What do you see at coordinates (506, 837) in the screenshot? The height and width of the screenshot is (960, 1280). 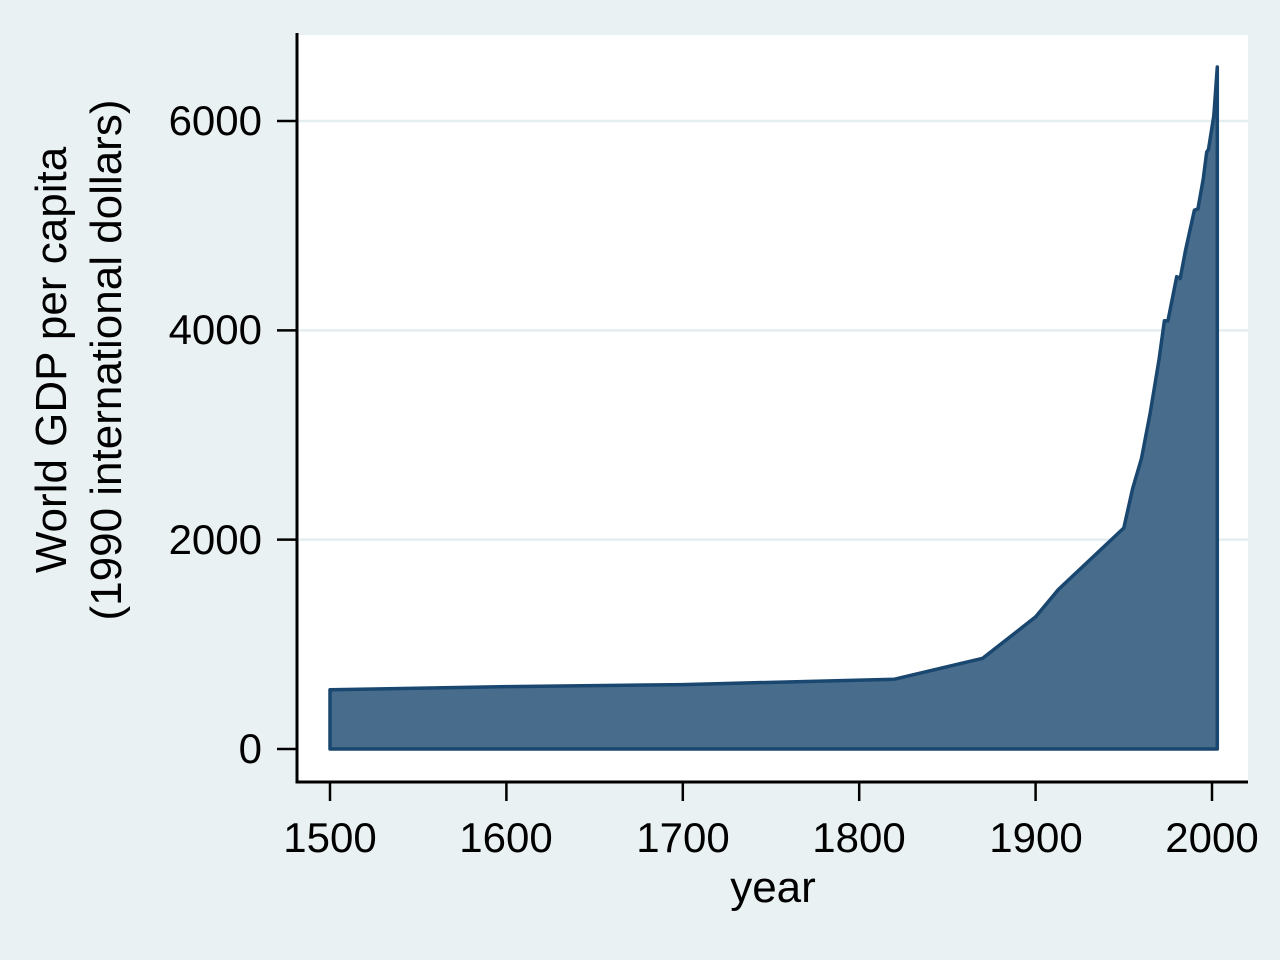 I see `x-tick-label-1600: 1600` at bounding box center [506, 837].